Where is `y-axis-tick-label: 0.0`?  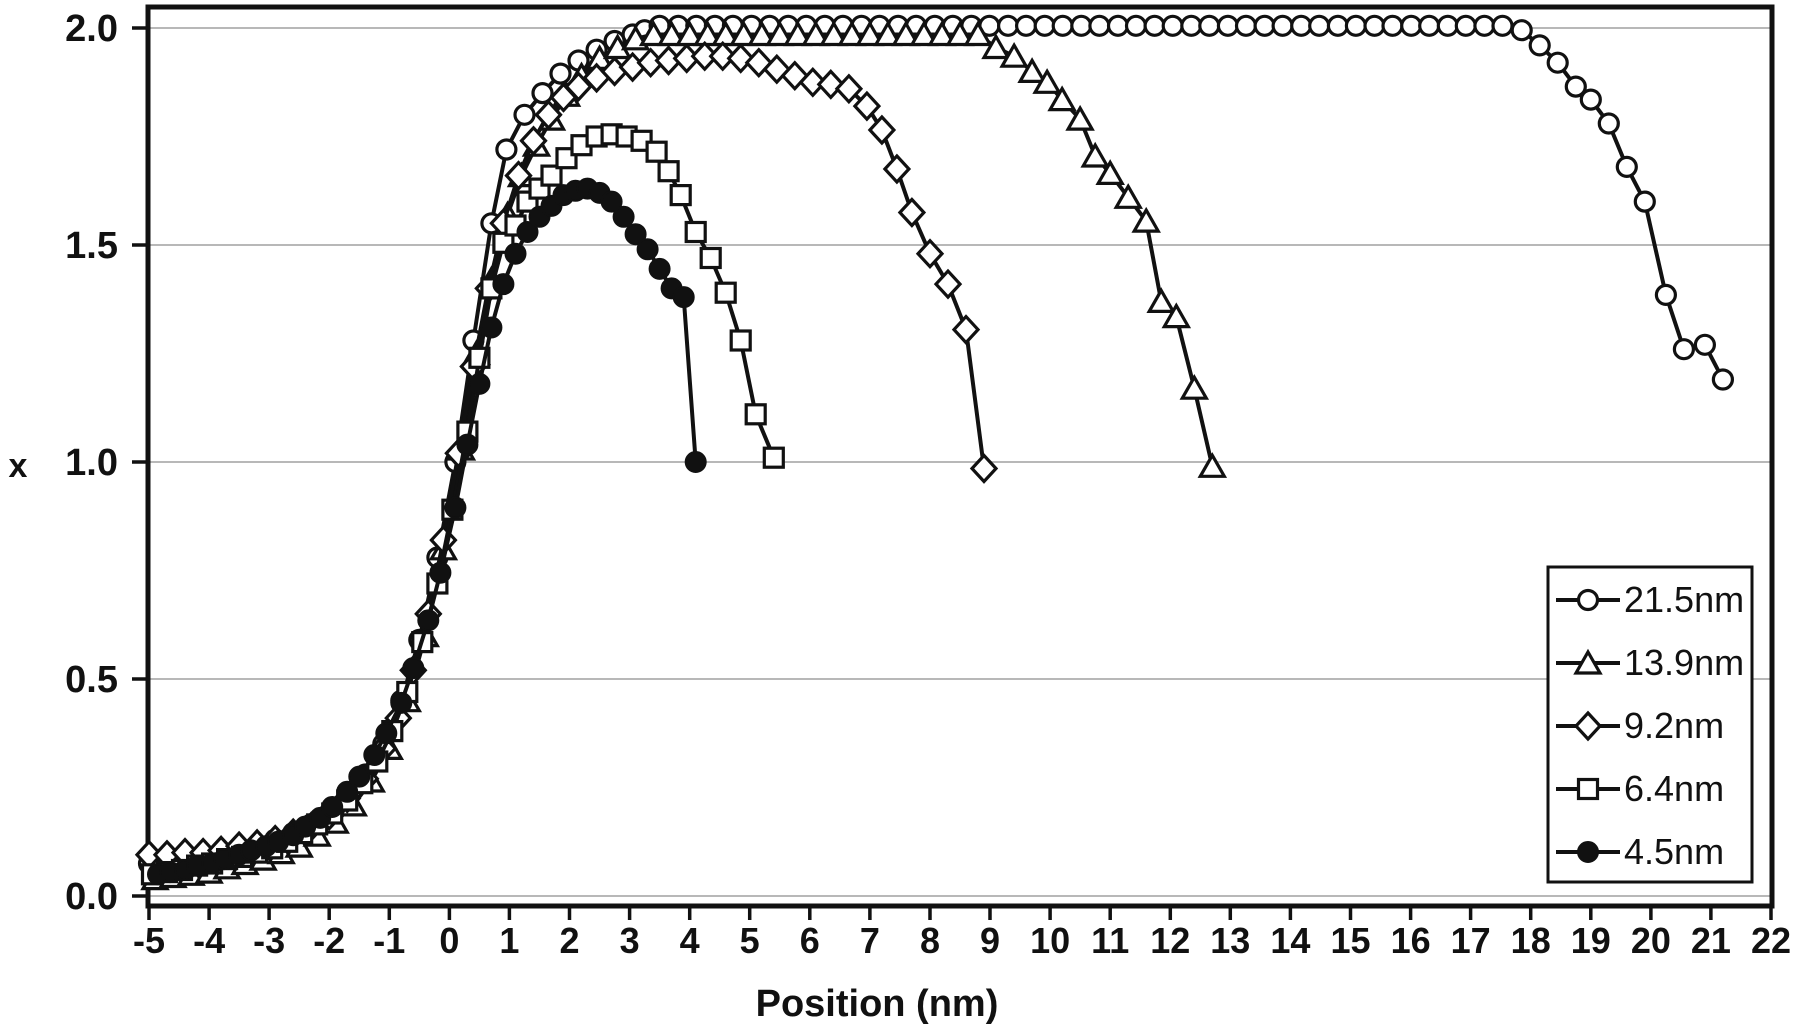
y-axis-tick-label: 0.0 is located at coordinates (91, 897).